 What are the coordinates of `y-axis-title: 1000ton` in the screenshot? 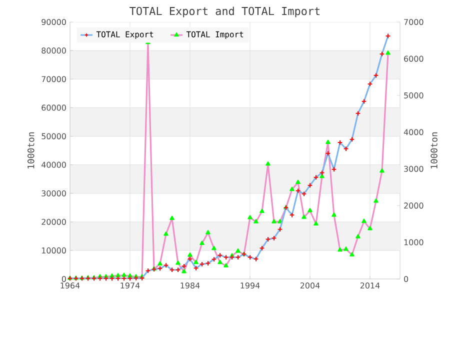 It's located at (31, 150).